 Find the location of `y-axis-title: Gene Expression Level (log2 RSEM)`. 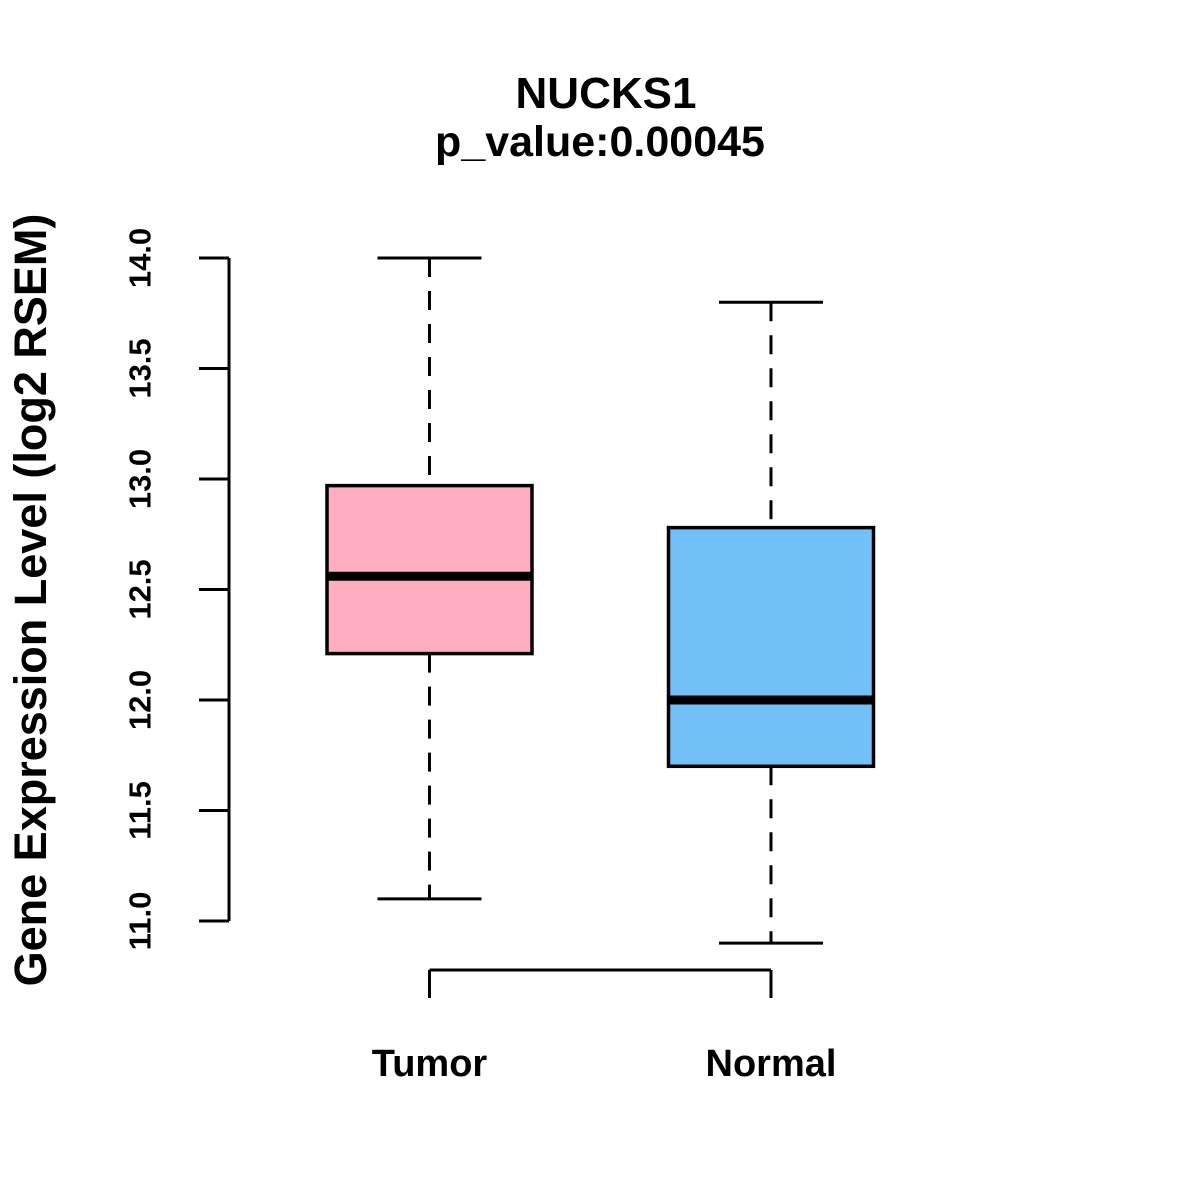

y-axis-title: Gene Expression Level (log2 RSEM) is located at coordinates (30, 600).